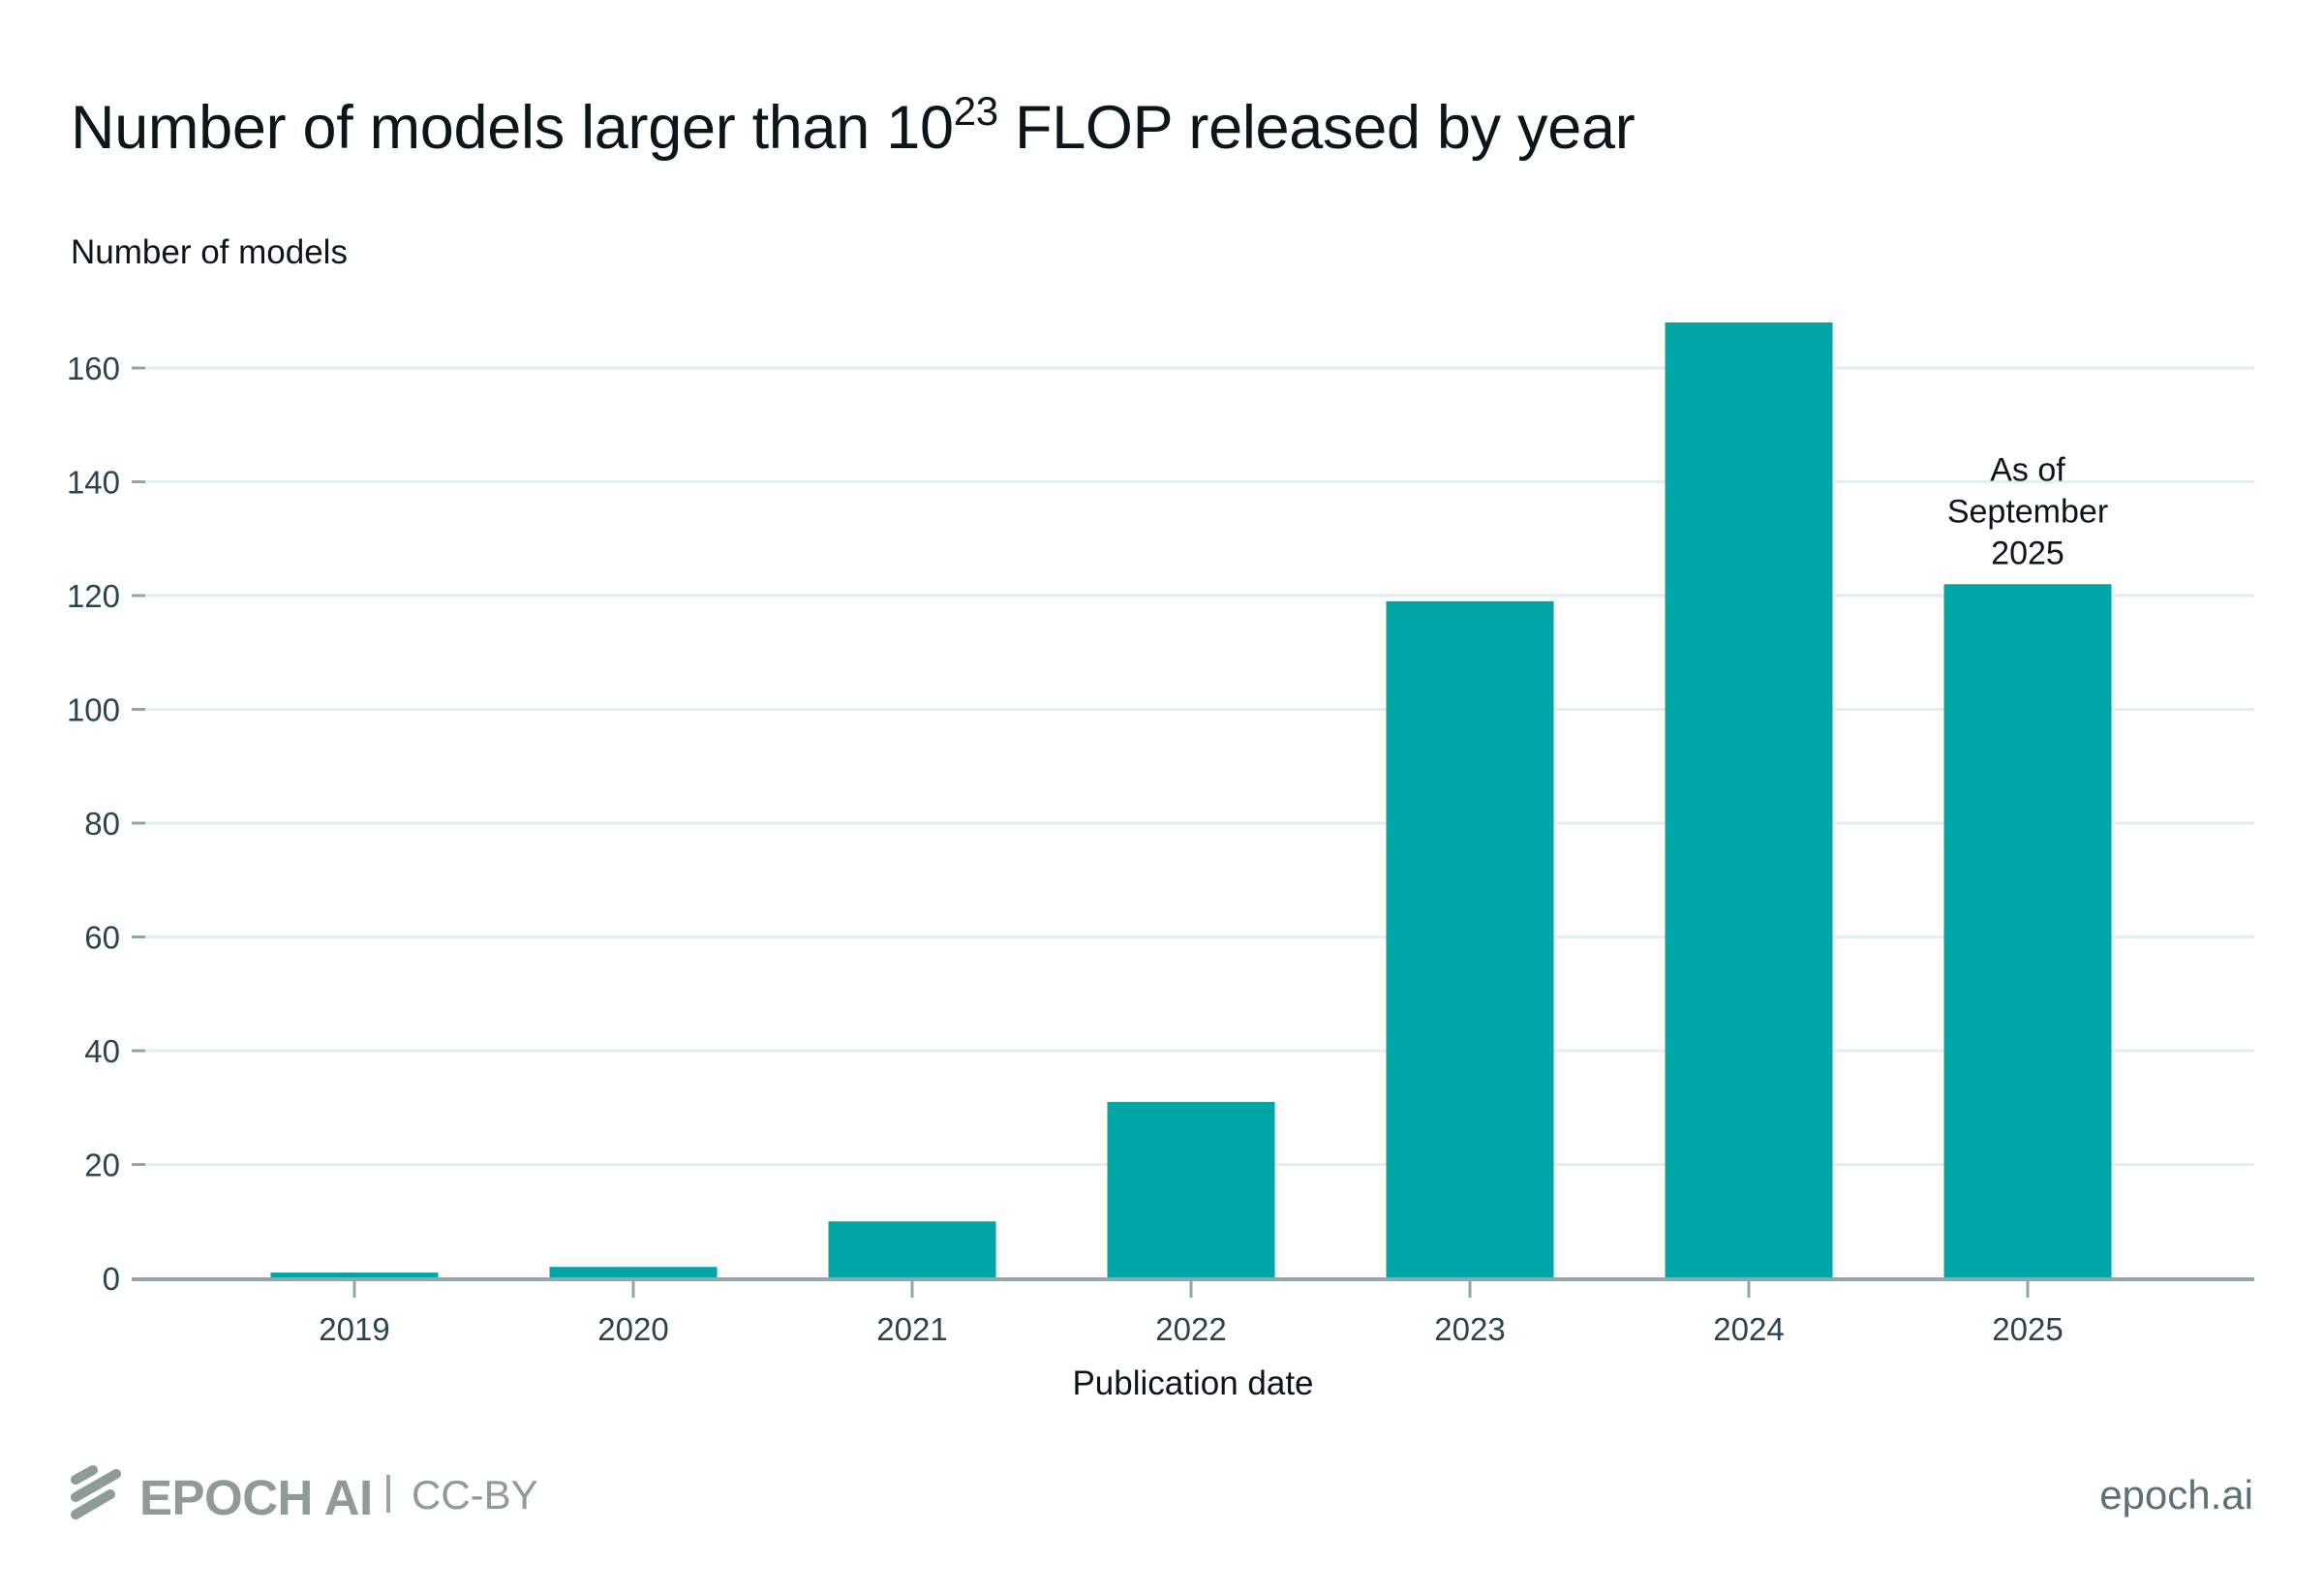 This screenshot has height=1594, width=2324. Describe the element at coordinates (976, 111) in the screenshot. I see `chart-title-superscript: 23` at that location.